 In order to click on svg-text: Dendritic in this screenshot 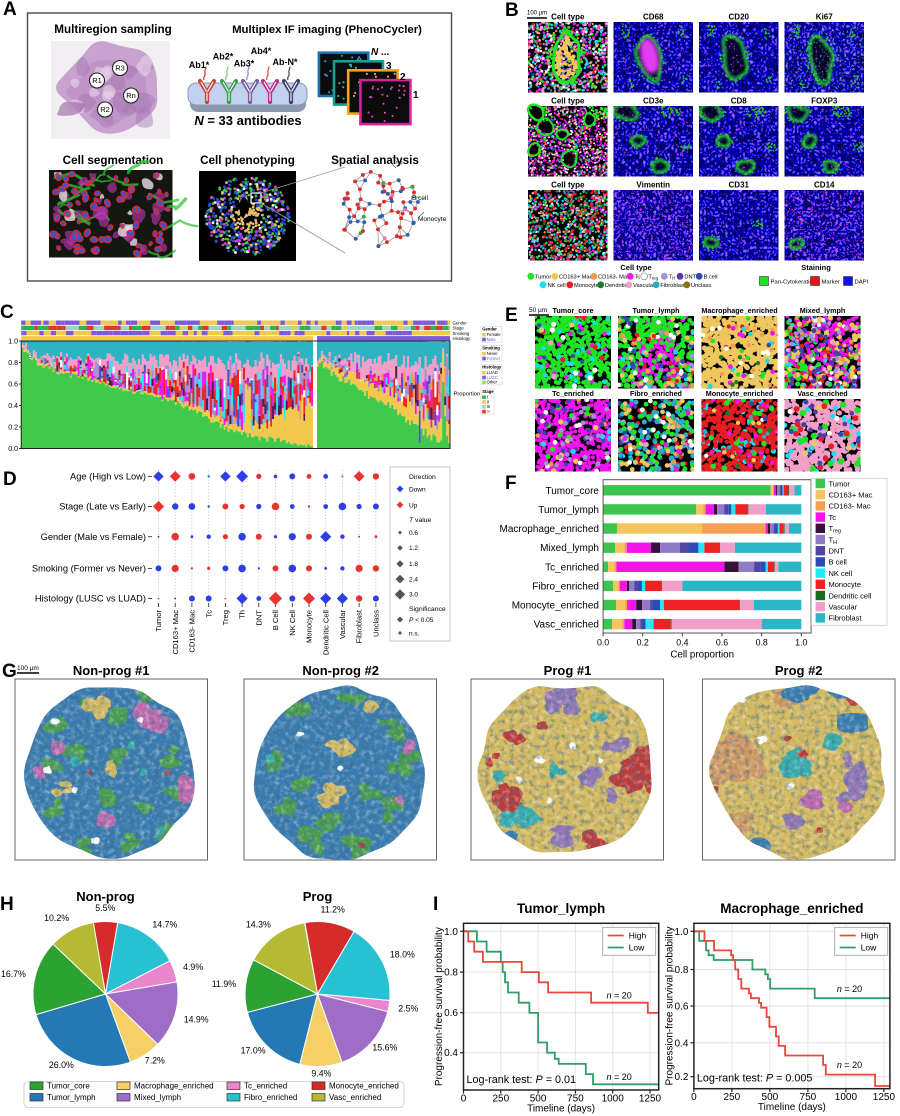, I will do `click(616, 286)`.